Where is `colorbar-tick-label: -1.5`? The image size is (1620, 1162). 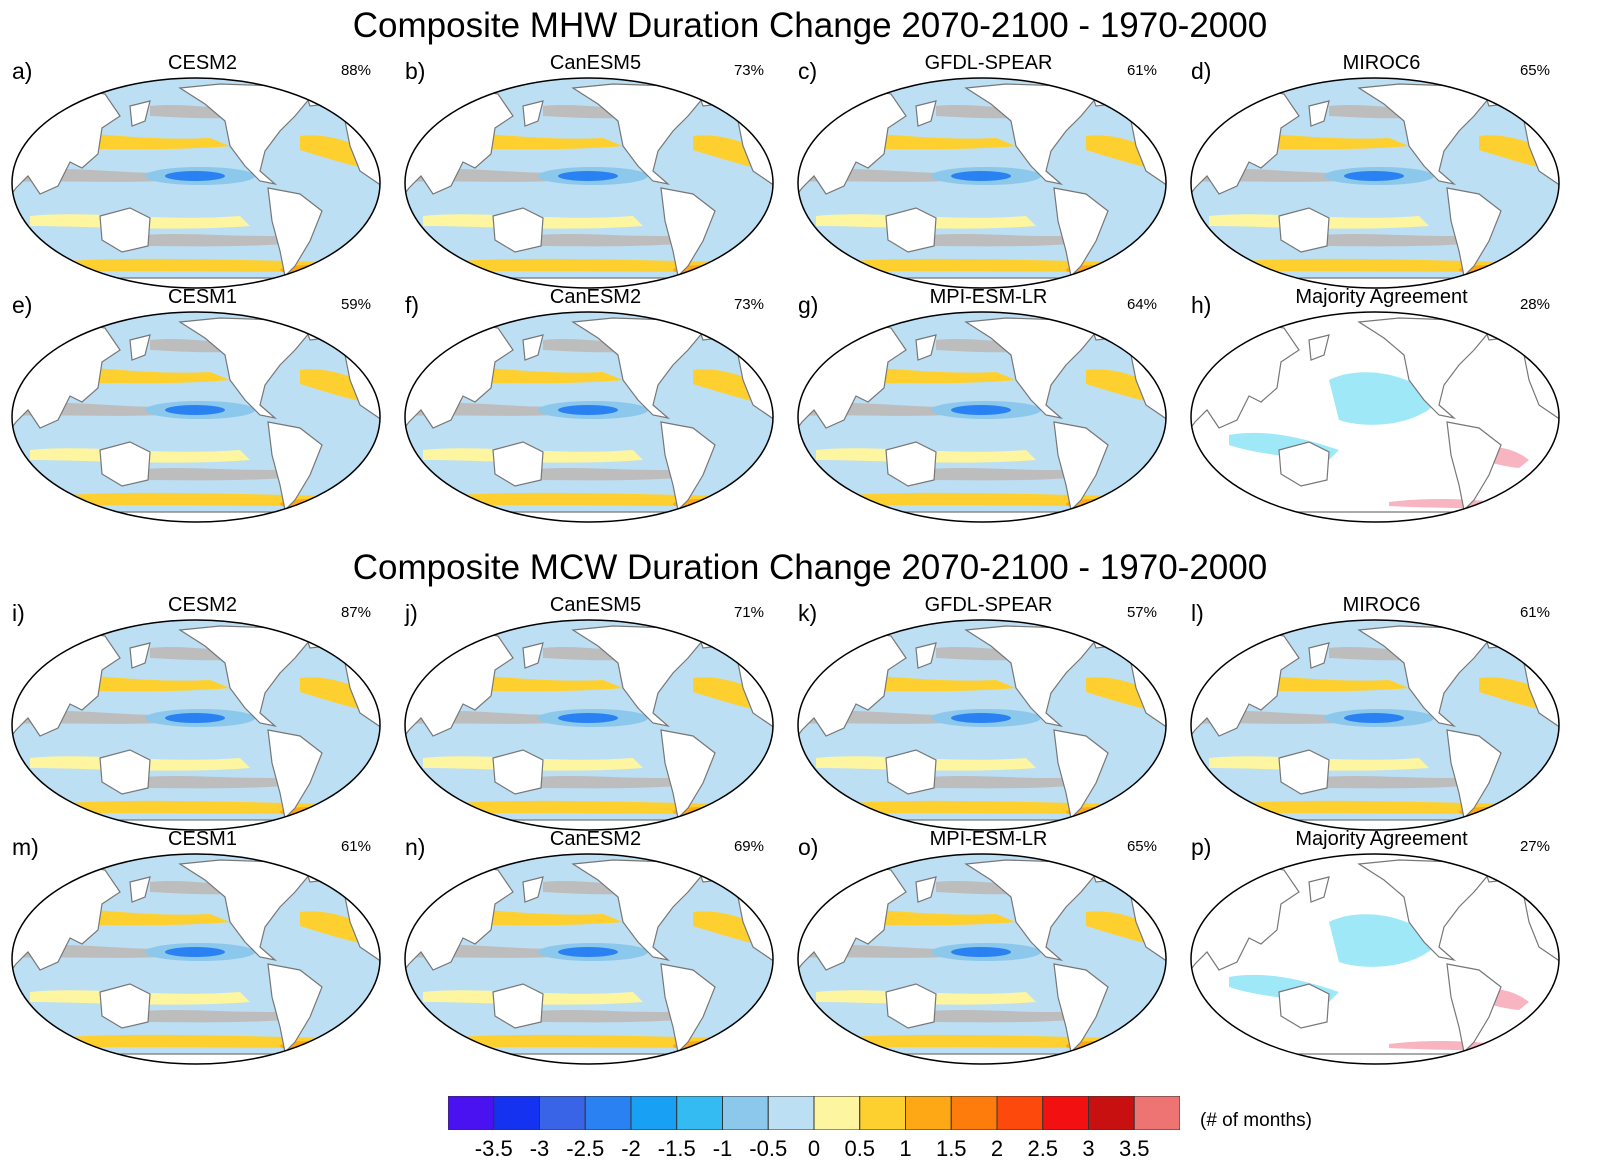
colorbar-tick-label: -1.5 is located at coordinates (676, 1148).